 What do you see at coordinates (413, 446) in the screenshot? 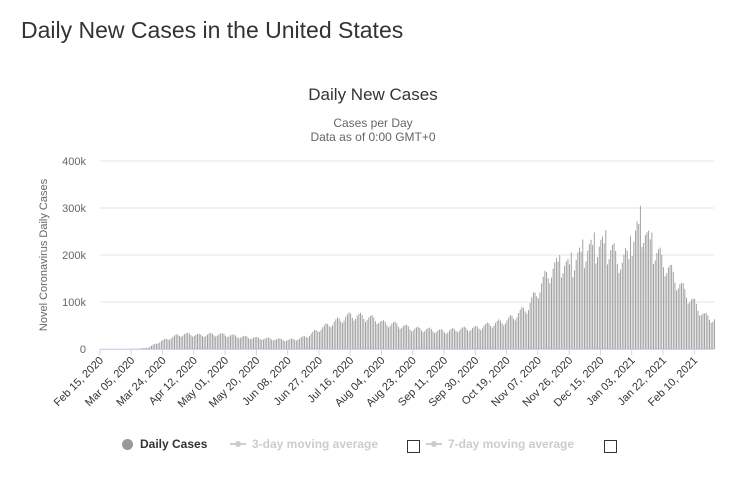
I see `toggle-3-day-average-checkbox` at bounding box center [413, 446].